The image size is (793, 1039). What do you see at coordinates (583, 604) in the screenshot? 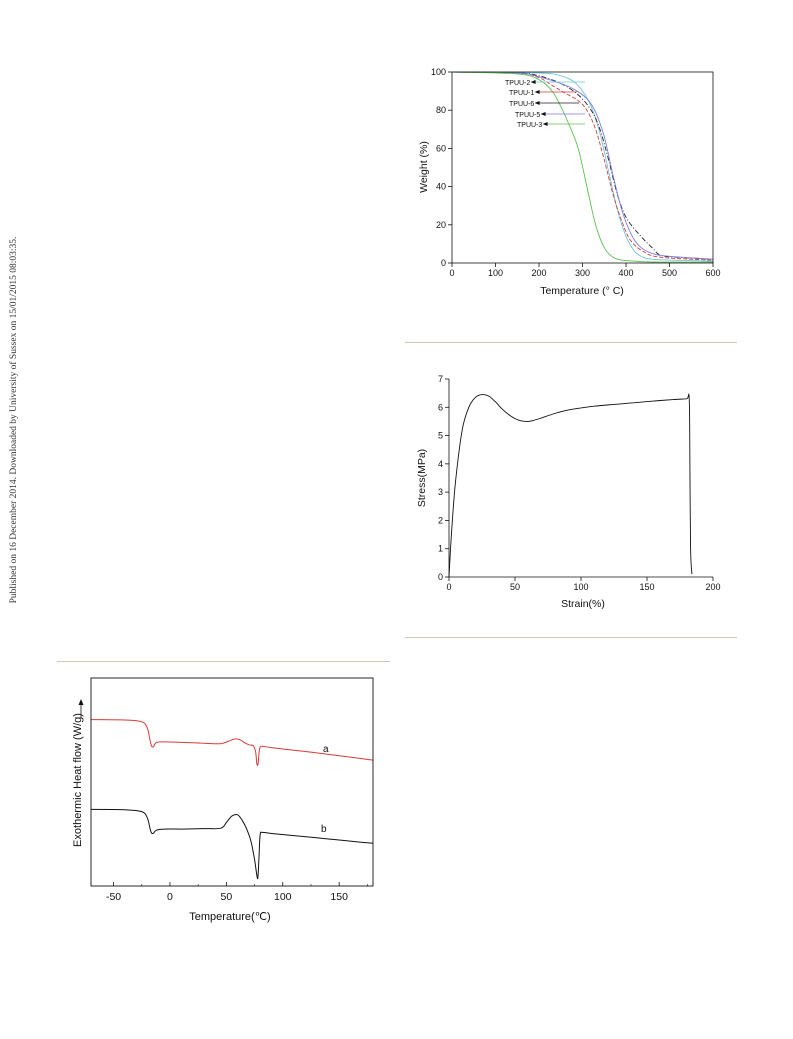
I see `x-axis-label: Strain(%)` at bounding box center [583, 604].